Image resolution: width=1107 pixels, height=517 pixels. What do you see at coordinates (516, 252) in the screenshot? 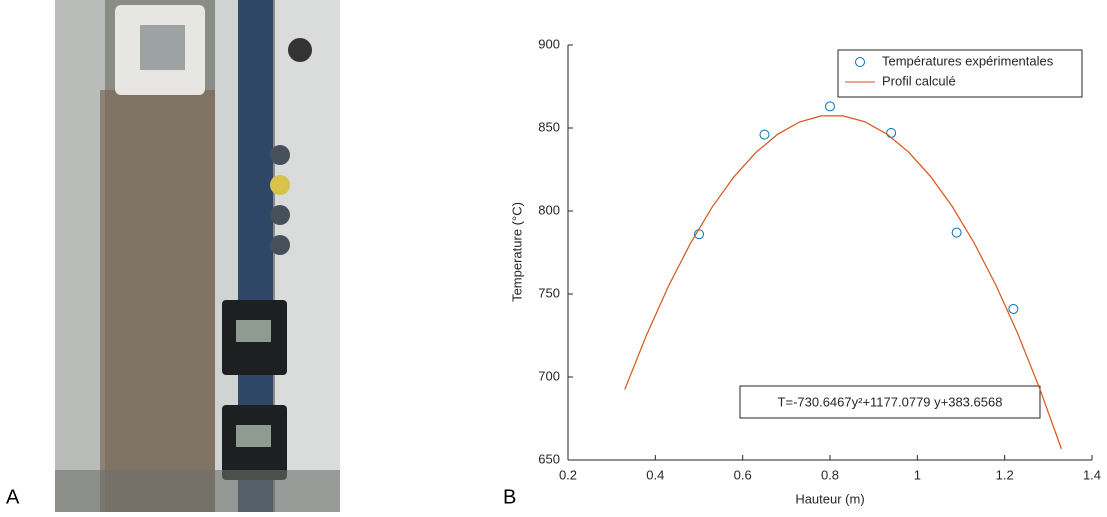
I see `y-axis-label: Temperature (°C)` at bounding box center [516, 252].